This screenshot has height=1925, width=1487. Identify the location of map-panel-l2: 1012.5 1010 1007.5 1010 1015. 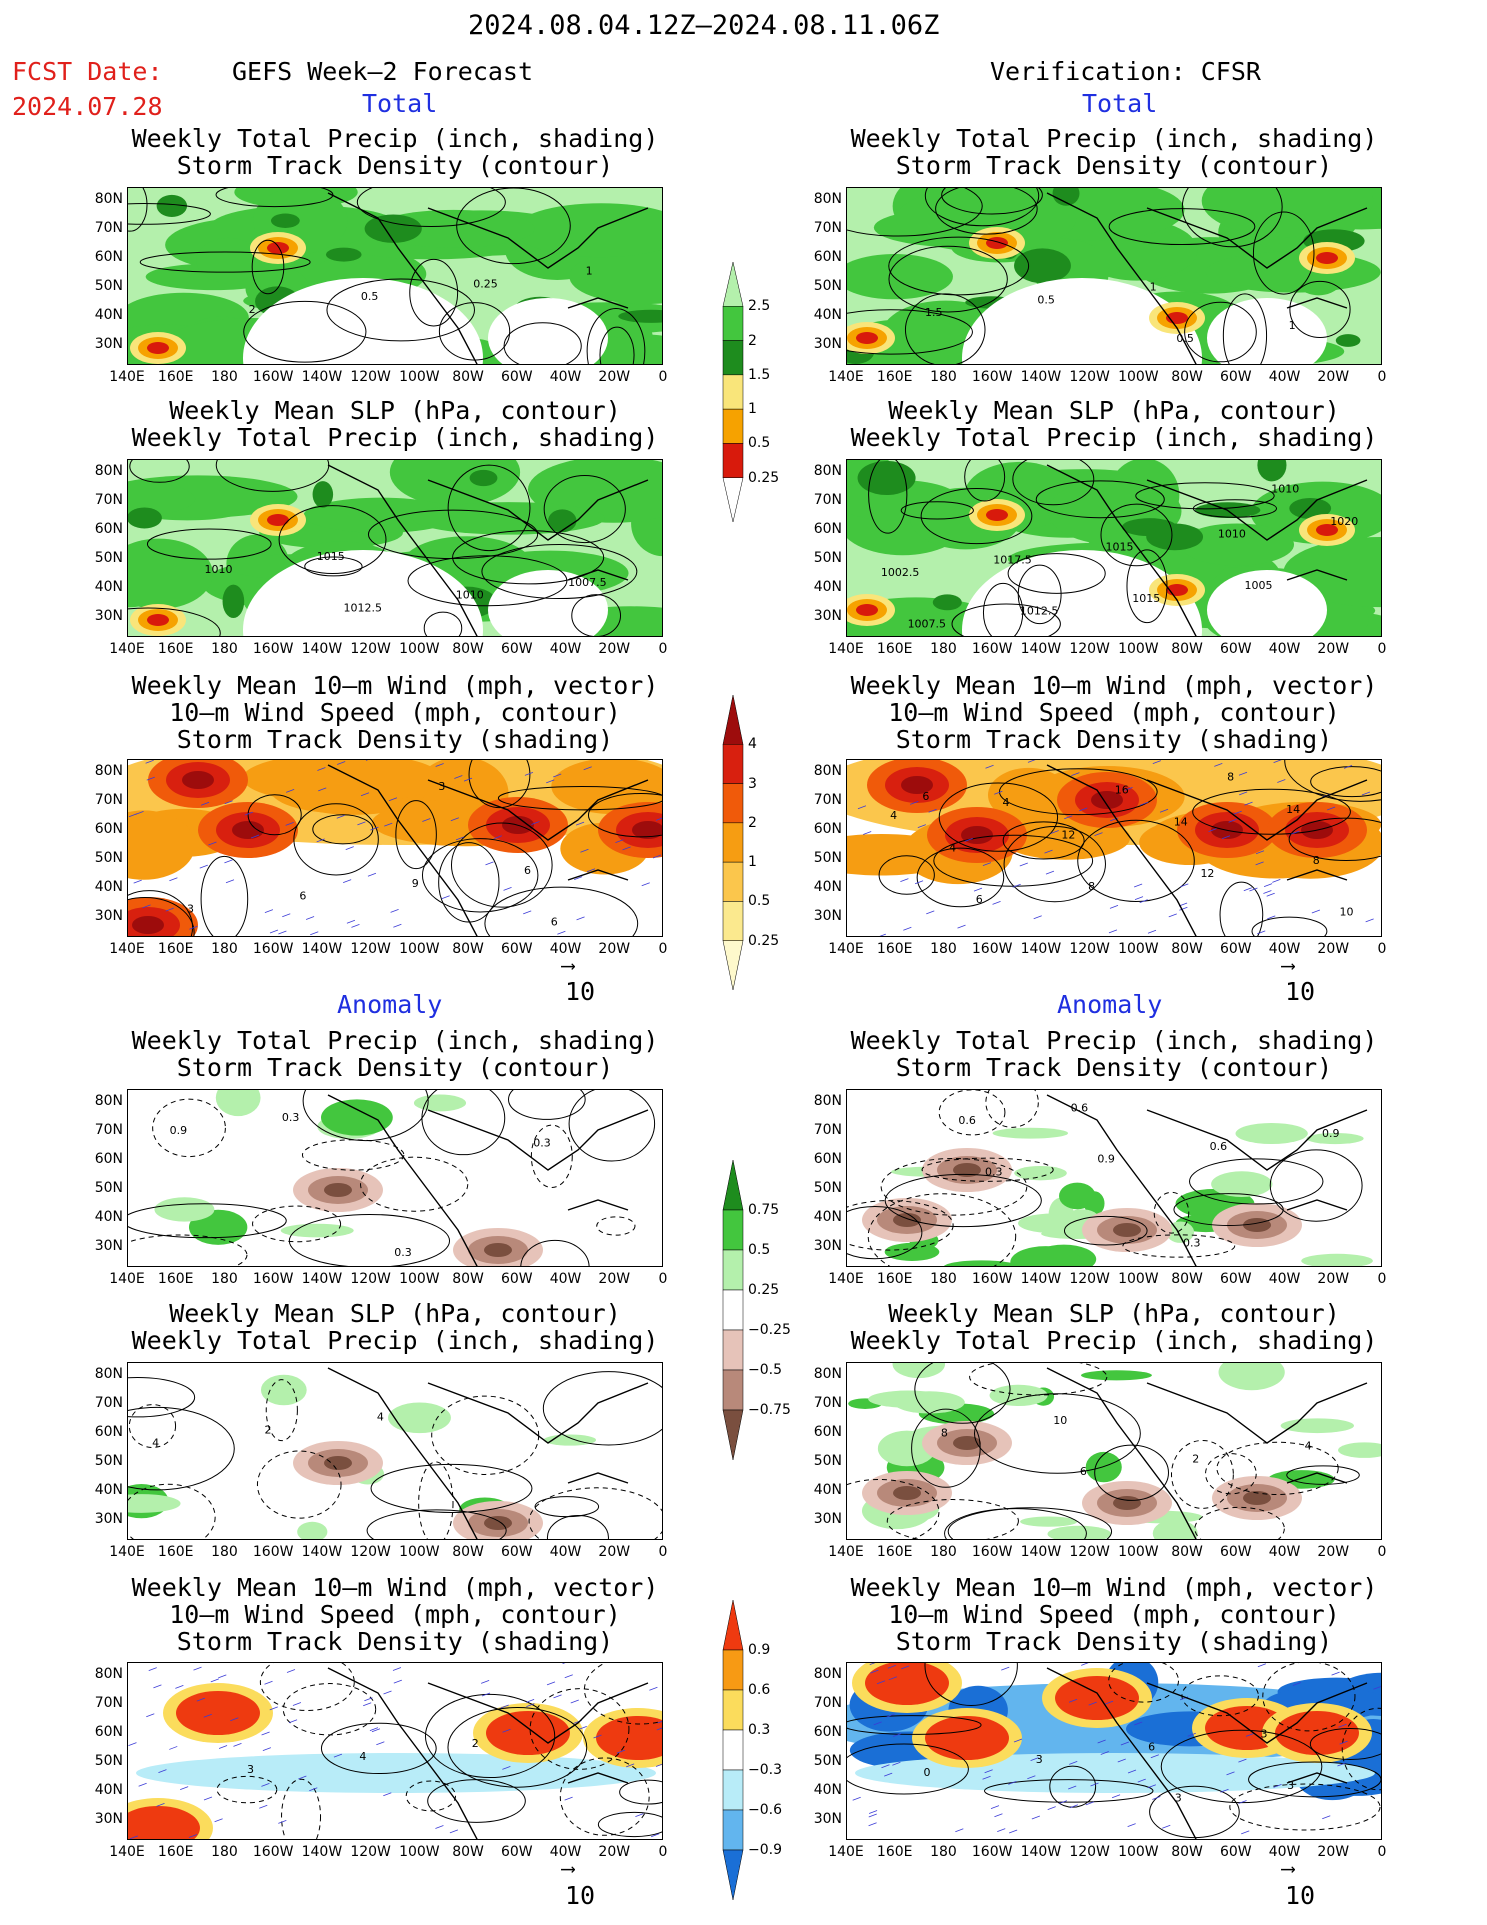
(395, 548).